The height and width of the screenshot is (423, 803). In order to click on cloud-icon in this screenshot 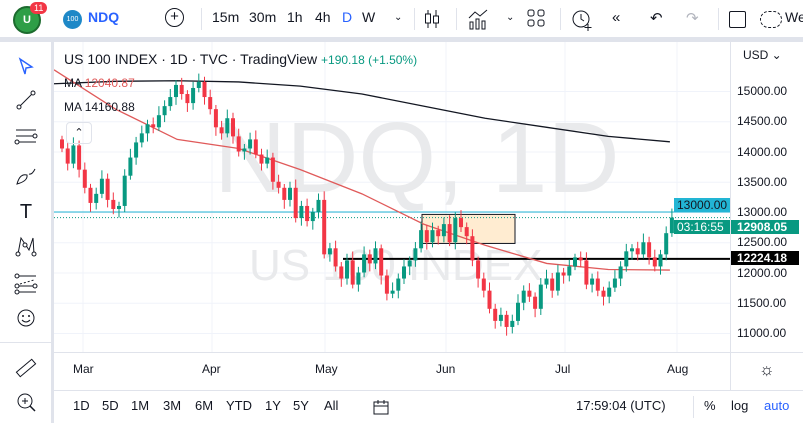, I will do `click(771, 19)`.